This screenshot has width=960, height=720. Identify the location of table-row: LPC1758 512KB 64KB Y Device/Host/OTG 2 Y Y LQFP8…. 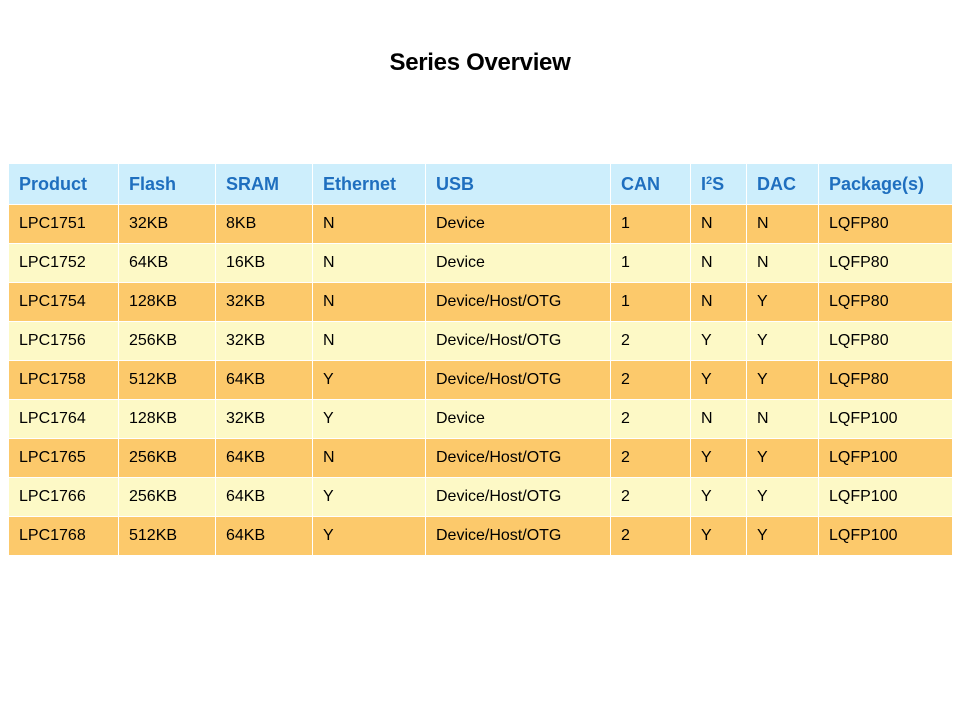
(480, 380).